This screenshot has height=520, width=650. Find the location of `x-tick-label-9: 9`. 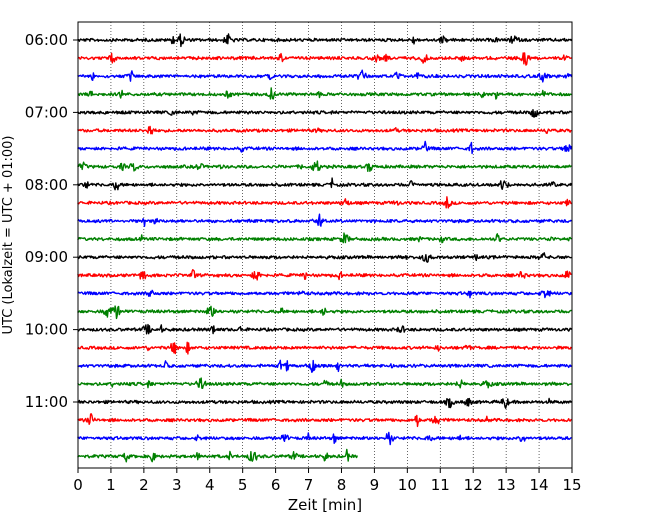

x-tick-label-9: 9 is located at coordinates (375, 485).